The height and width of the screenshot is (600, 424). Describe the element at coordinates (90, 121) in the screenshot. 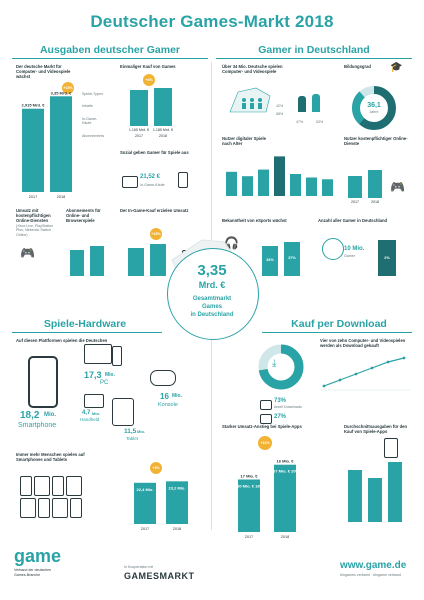

I see `legend-item: In-Game-Käufe` at that location.